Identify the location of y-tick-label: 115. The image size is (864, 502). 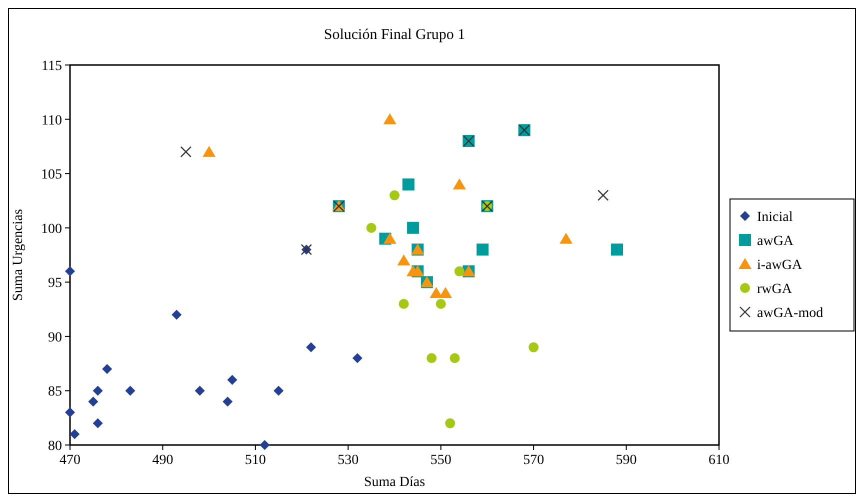
(52, 66).